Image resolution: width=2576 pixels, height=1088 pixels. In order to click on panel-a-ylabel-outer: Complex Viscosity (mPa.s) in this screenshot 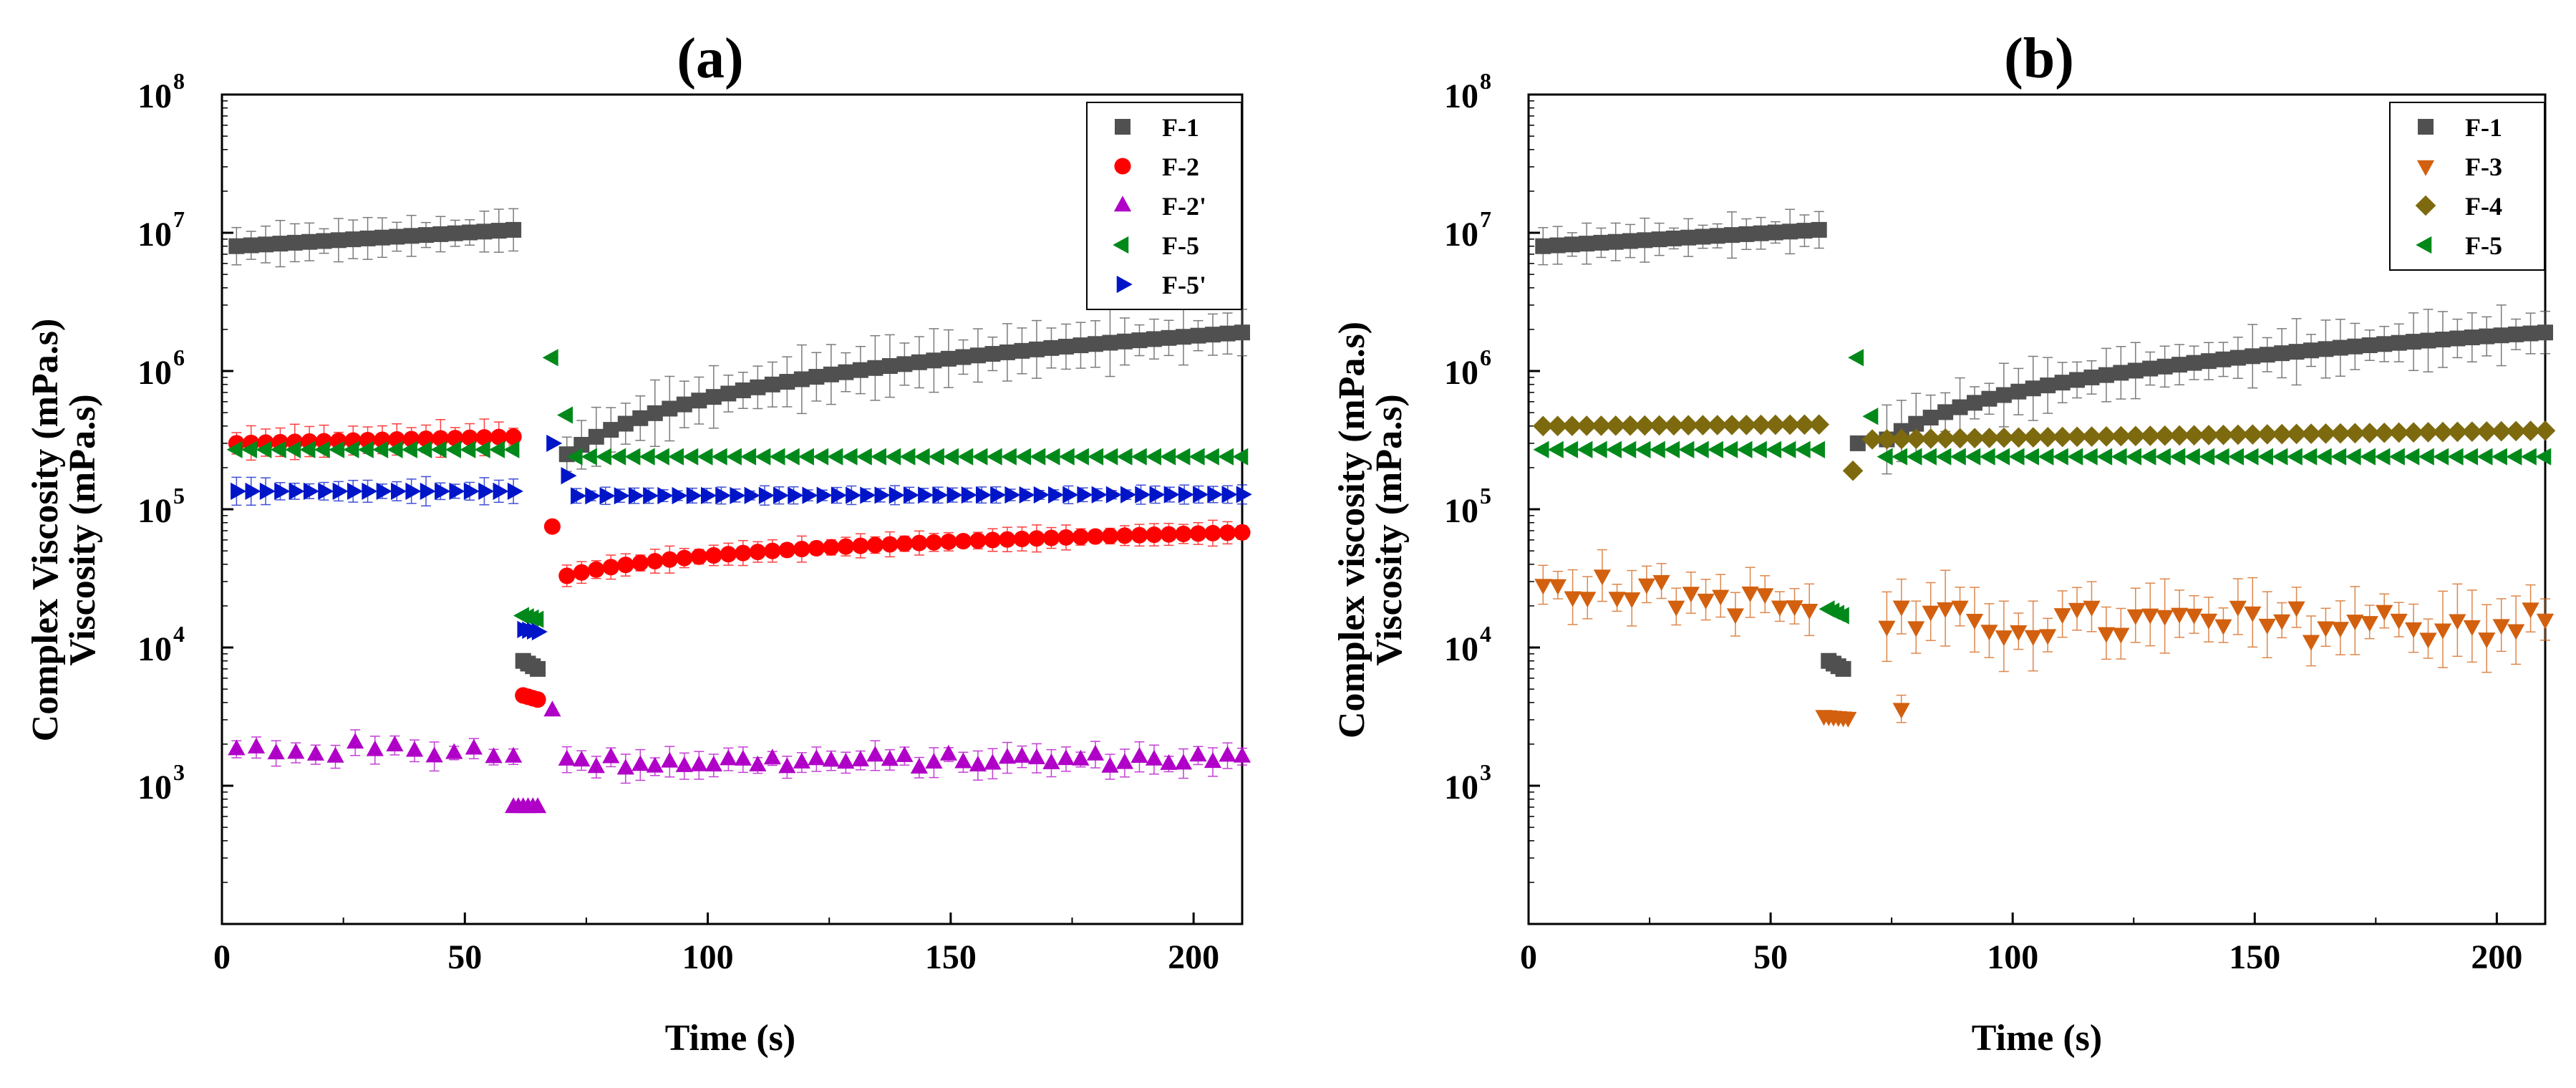, I will do `click(46, 530)`.